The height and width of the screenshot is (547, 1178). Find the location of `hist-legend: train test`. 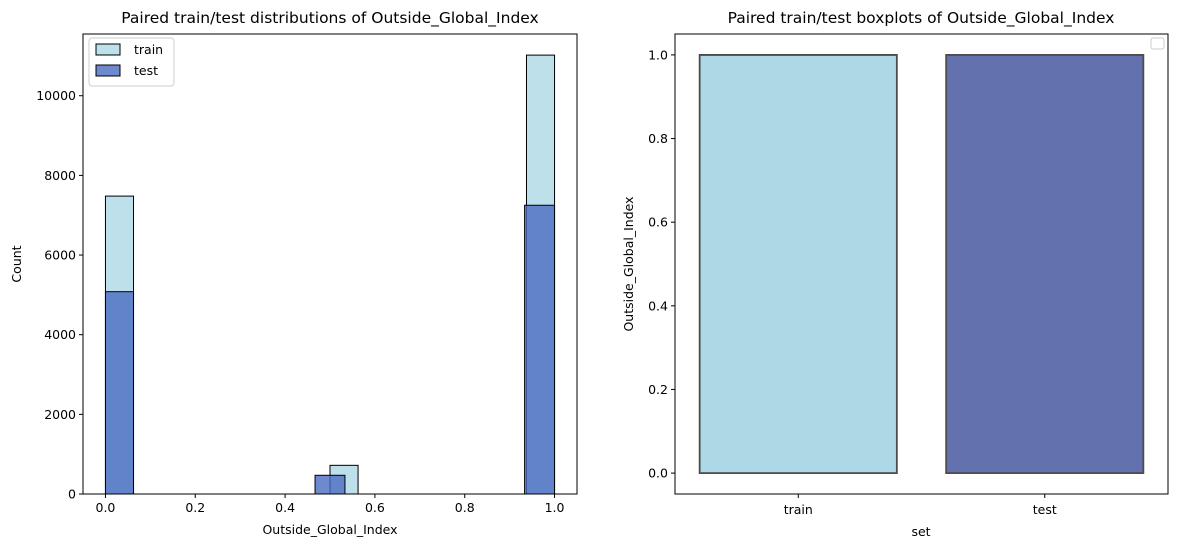

hist-legend: train test is located at coordinates (131, 62).